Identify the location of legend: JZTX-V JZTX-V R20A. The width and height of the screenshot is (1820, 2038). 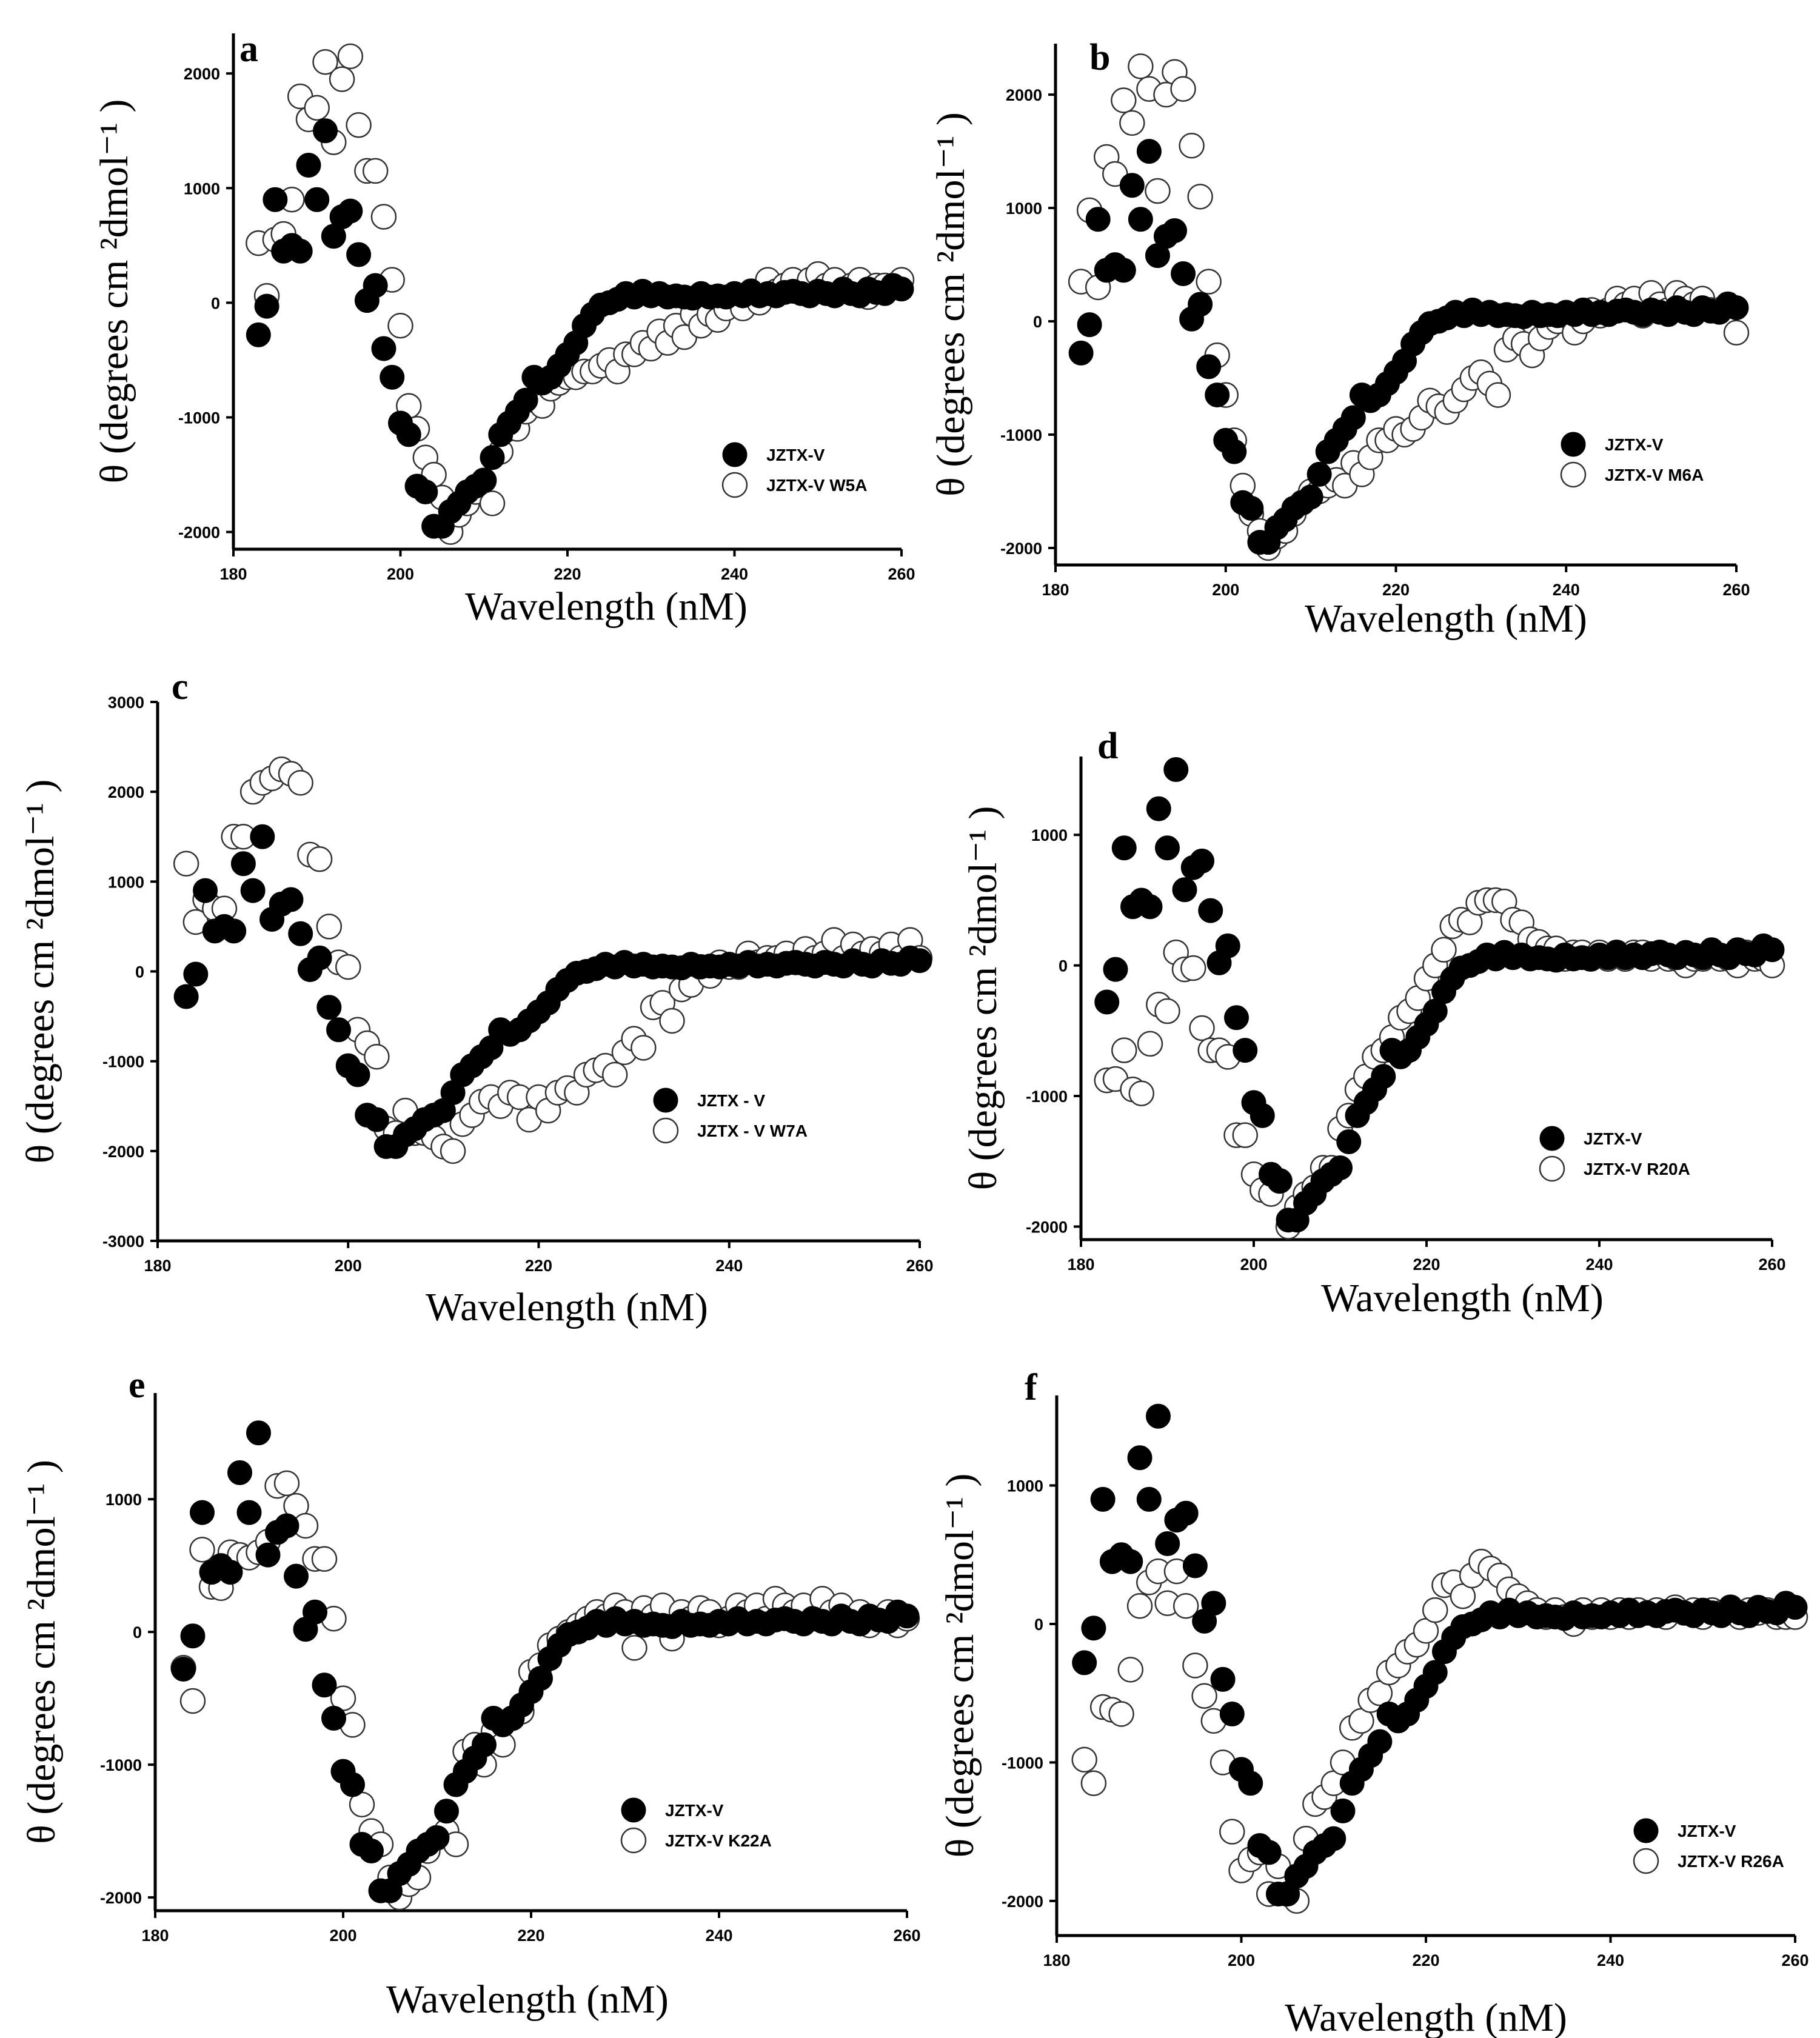
(1614, 1154).